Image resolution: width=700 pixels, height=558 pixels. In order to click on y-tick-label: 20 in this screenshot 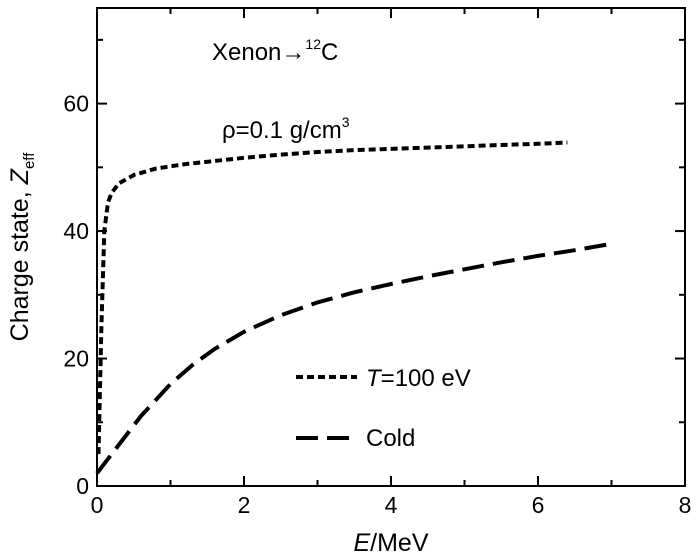, I will do `click(76, 359)`.